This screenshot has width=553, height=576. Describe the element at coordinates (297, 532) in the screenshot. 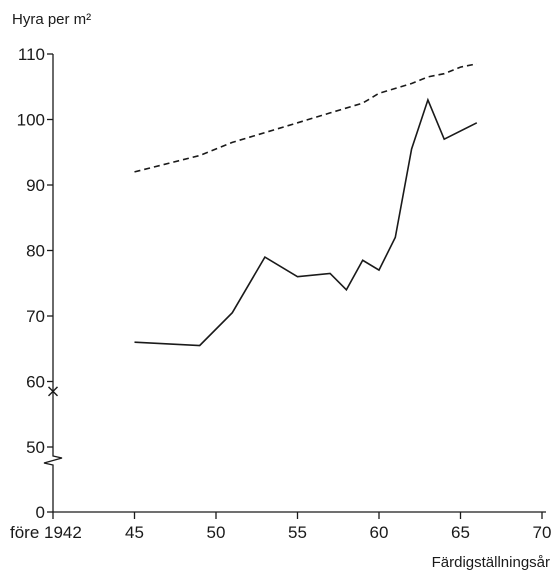

I see `x-tick-label: 55` at that location.